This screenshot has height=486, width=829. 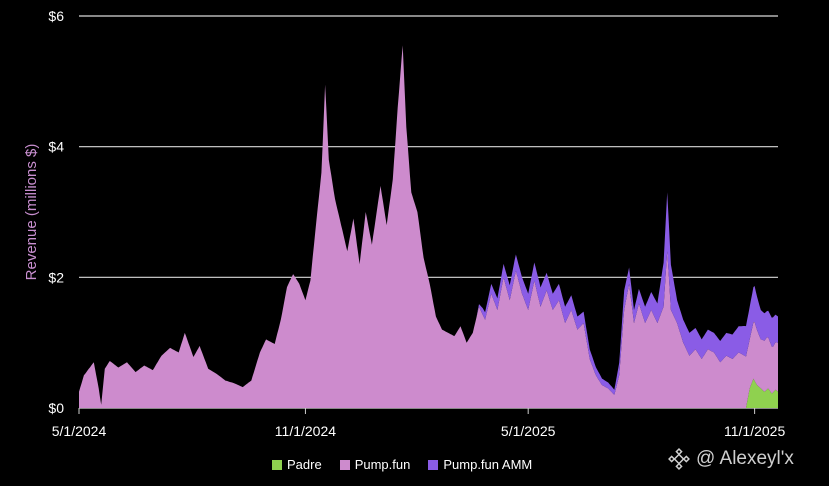 I want to click on legend-label-pump-fun-amm: Pump.fun AMM, so click(x=488, y=464).